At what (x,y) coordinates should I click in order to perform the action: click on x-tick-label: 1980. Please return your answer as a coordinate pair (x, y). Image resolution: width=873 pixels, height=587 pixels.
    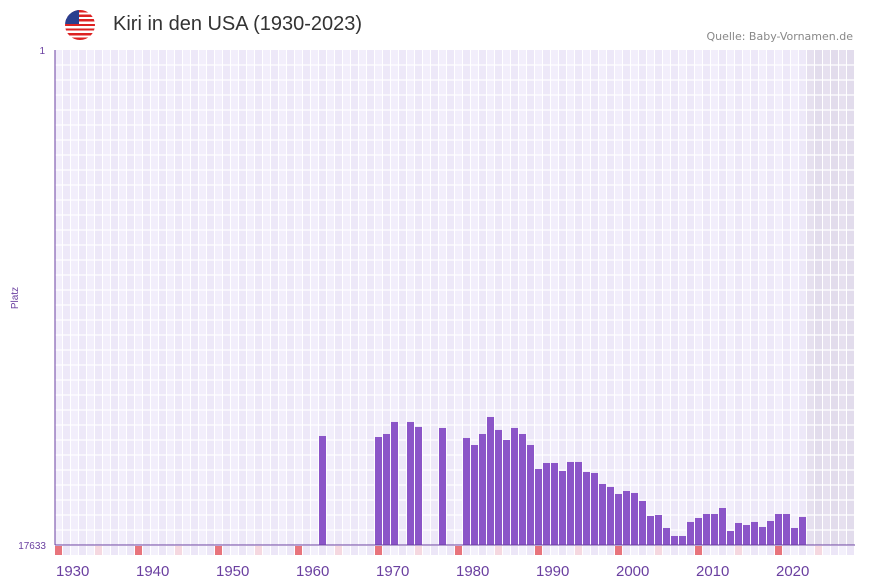
    Looking at the image, I should click on (472, 571).